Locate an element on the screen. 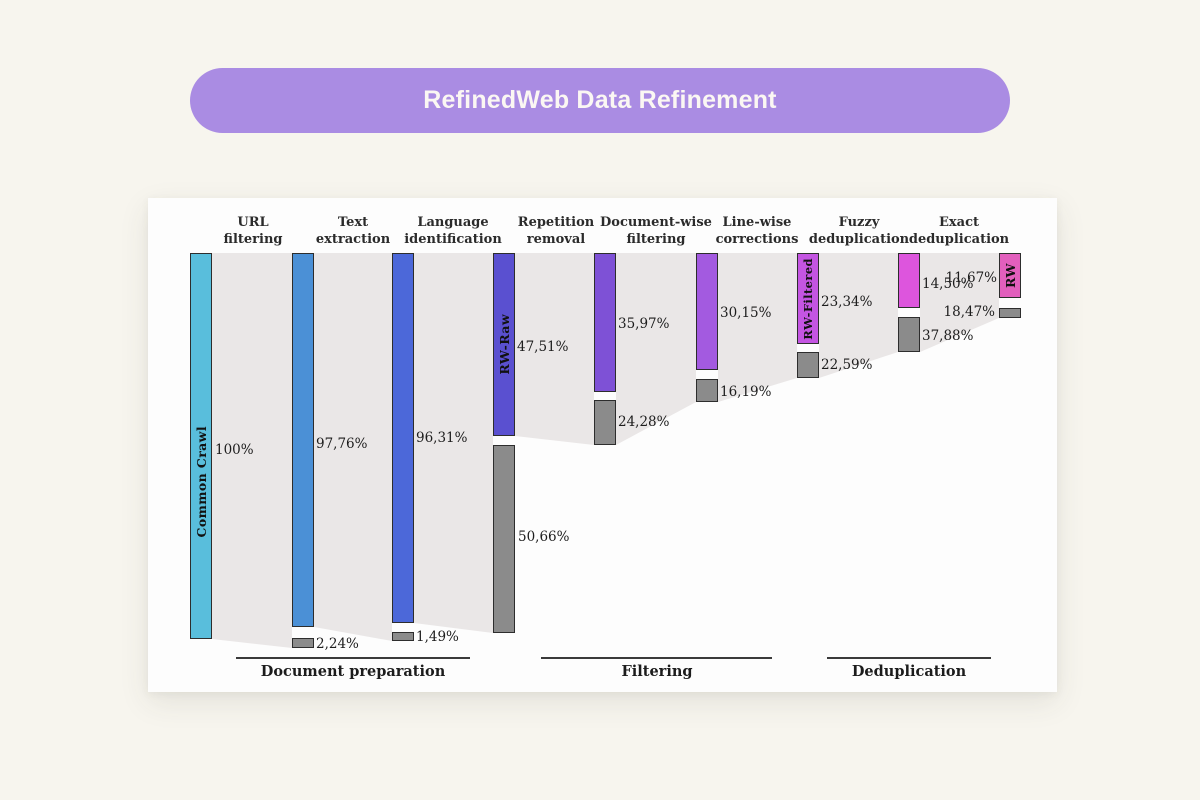 This screenshot has width=1200, height=800. removed-bar-exact-deduplication is located at coordinates (1010, 313).